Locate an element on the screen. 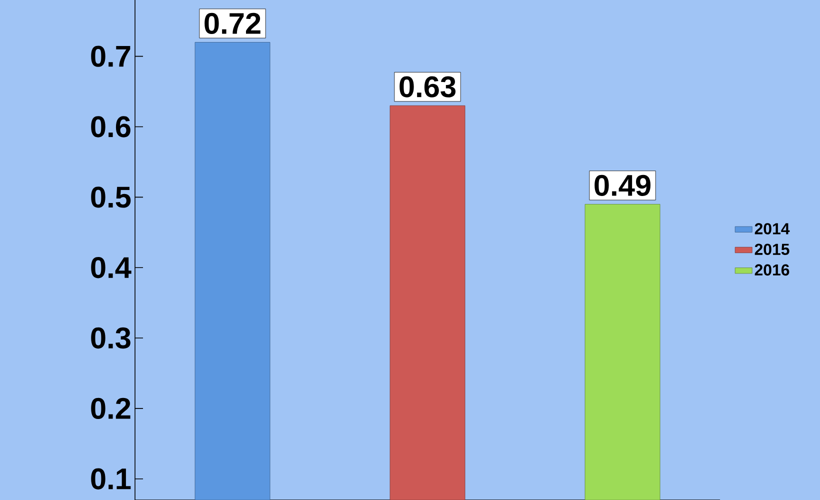 This screenshot has height=500, width=820. data-label: 0.72 is located at coordinates (232, 23).